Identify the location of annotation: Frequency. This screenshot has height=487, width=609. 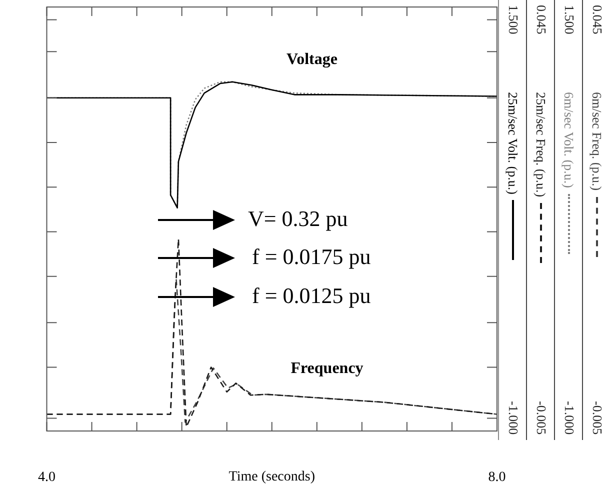
(327, 369).